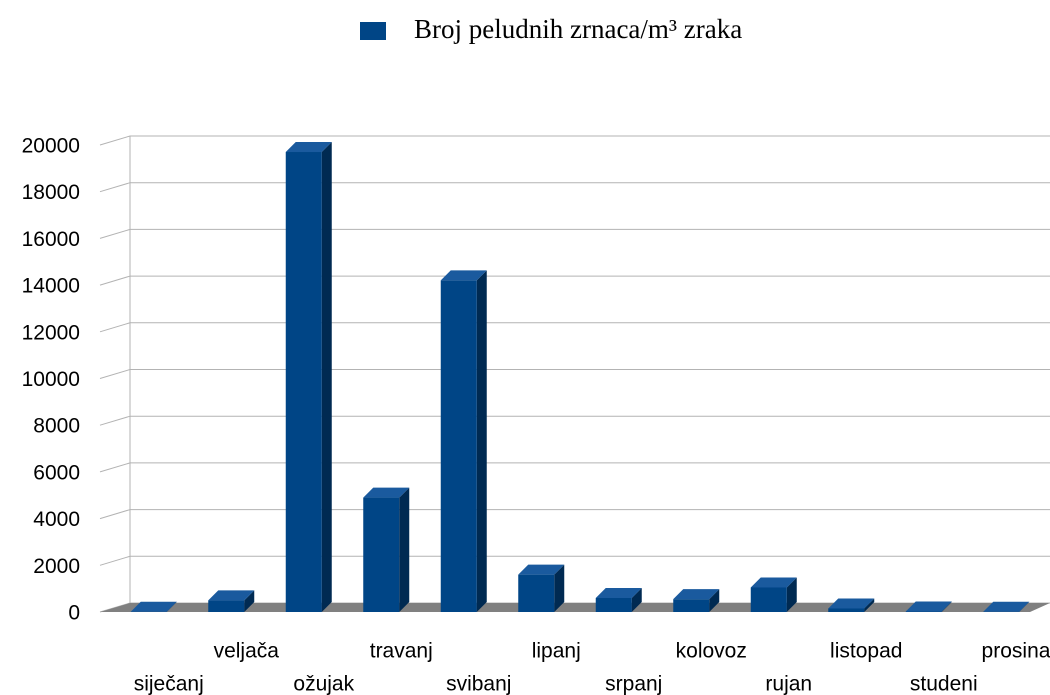  What do you see at coordinates (169, 684) in the screenshot?
I see `x-tick-label: siječanj` at bounding box center [169, 684].